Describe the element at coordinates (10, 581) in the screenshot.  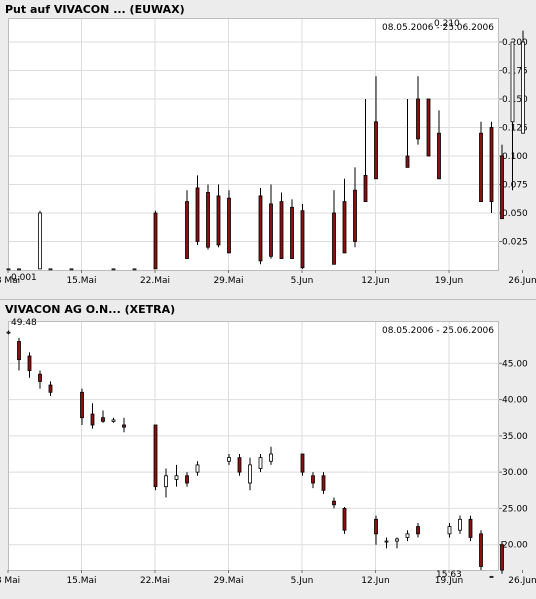
I see `x-tick-label: 8 Mai` at that location.